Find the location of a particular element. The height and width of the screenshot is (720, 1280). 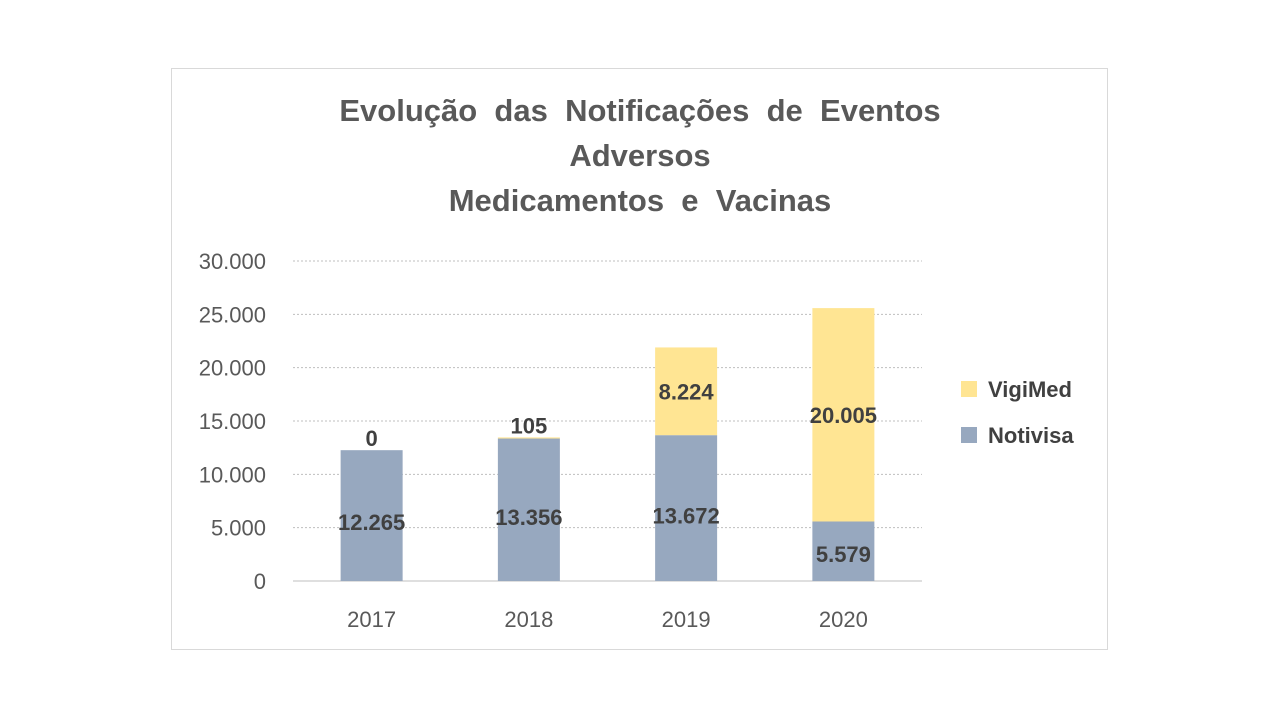

bar-vigimed-2019 is located at coordinates (686, 391).